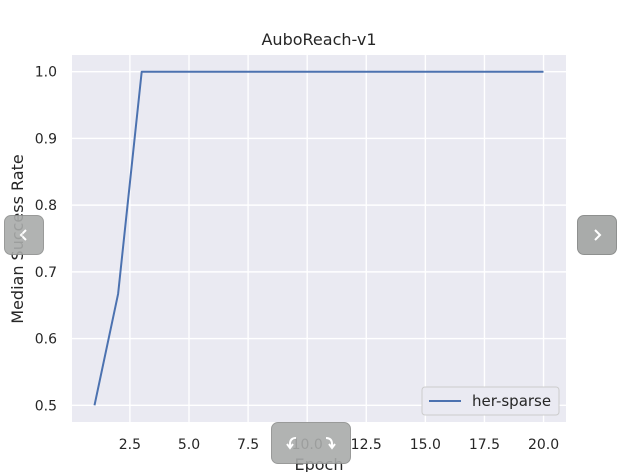  Describe the element at coordinates (511, 401) in the screenshot. I see `legend-label: her-sparse` at that location.